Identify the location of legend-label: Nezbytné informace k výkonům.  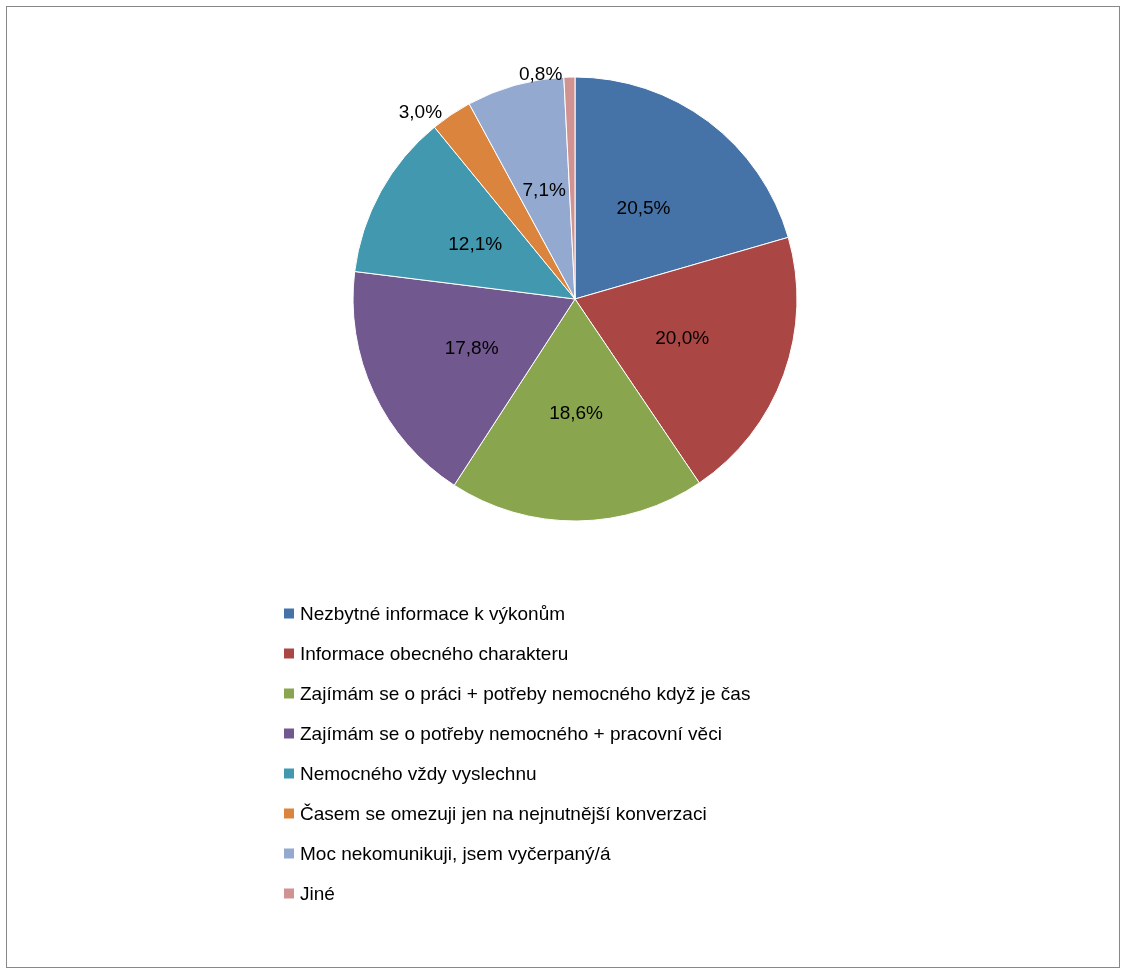
(433, 613).